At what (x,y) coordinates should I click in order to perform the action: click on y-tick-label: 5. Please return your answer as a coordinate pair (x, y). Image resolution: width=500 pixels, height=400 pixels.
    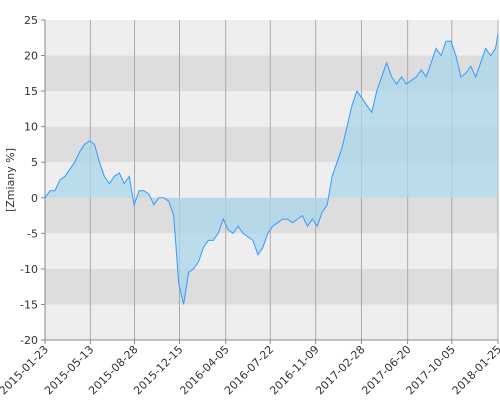
    Looking at the image, I should click on (34, 162).